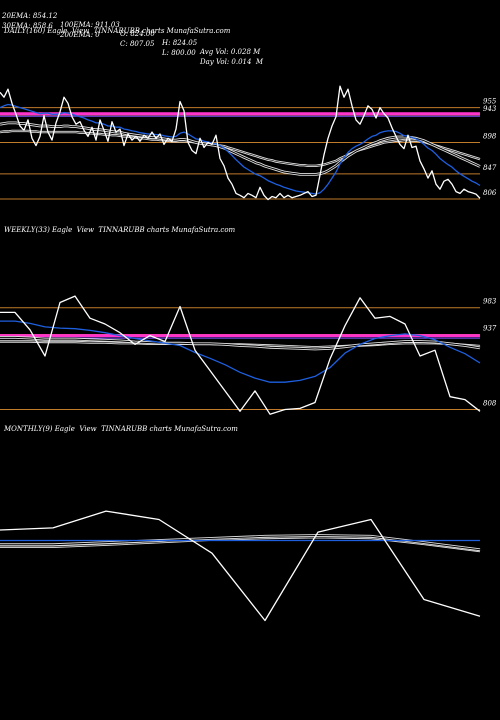 This screenshot has height=720, width=500. I want to click on level-label: 955, so click(490, 102).